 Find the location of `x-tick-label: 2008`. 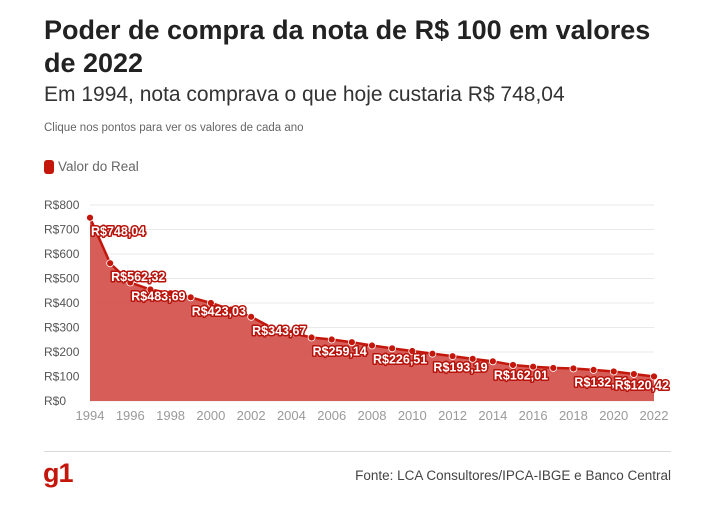

x-tick-label: 2008 is located at coordinates (372, 415).